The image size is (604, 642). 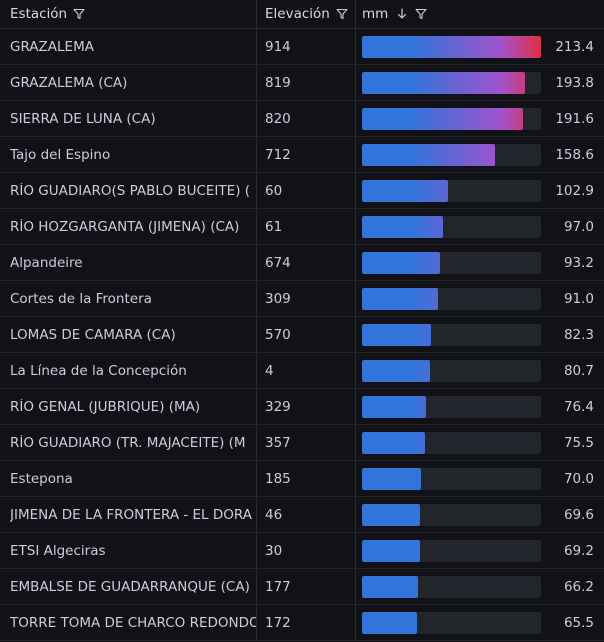 I want to click on elevation-cell: 46, so click(x=306, y=514).